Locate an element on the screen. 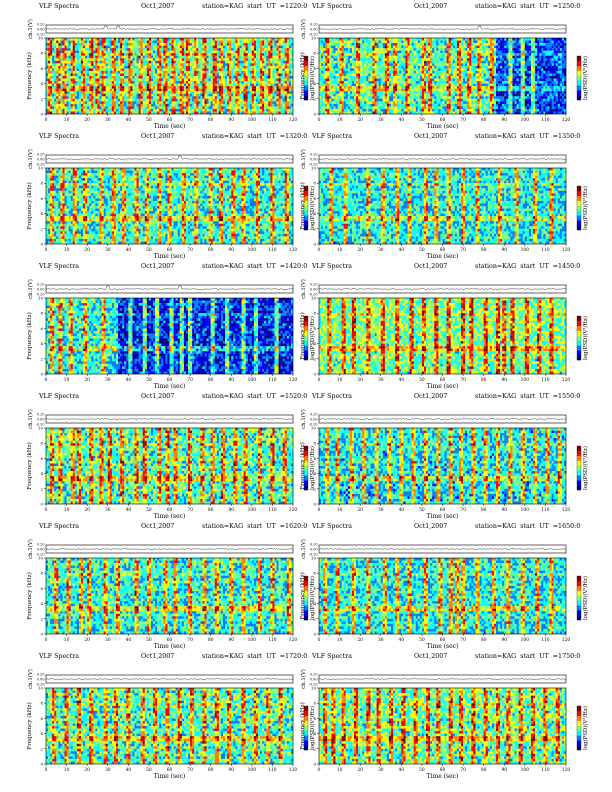 This screenshot has width=612, height=792. frequency-axis-label: Frequency (kHz) is located at coordinates (302, 76).